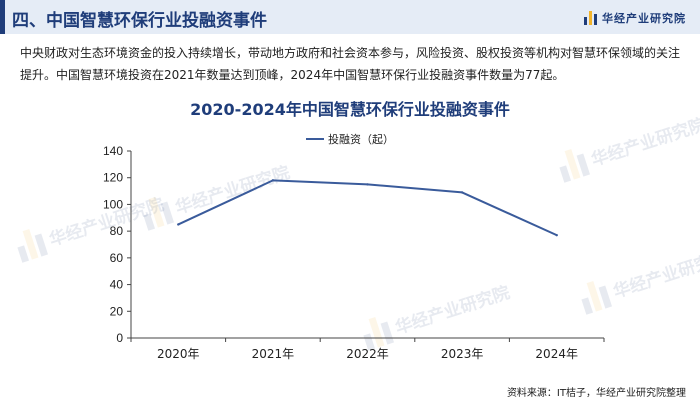 This screenshot has height=403, width=700. Describe the element at coordinates (556, 354) in the screenshot. I see `x-tick-label: 2024年` at that location.